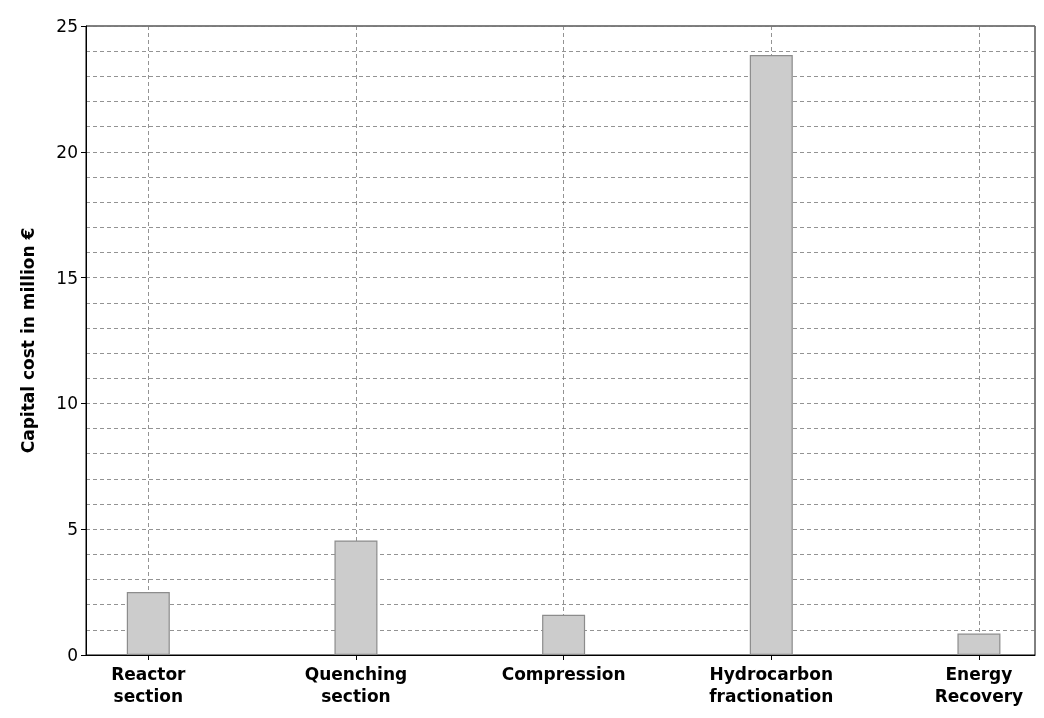  Describe the element at coordinates (67, 277) in the screenshot. I see `y-tick-label: 15` at that location.